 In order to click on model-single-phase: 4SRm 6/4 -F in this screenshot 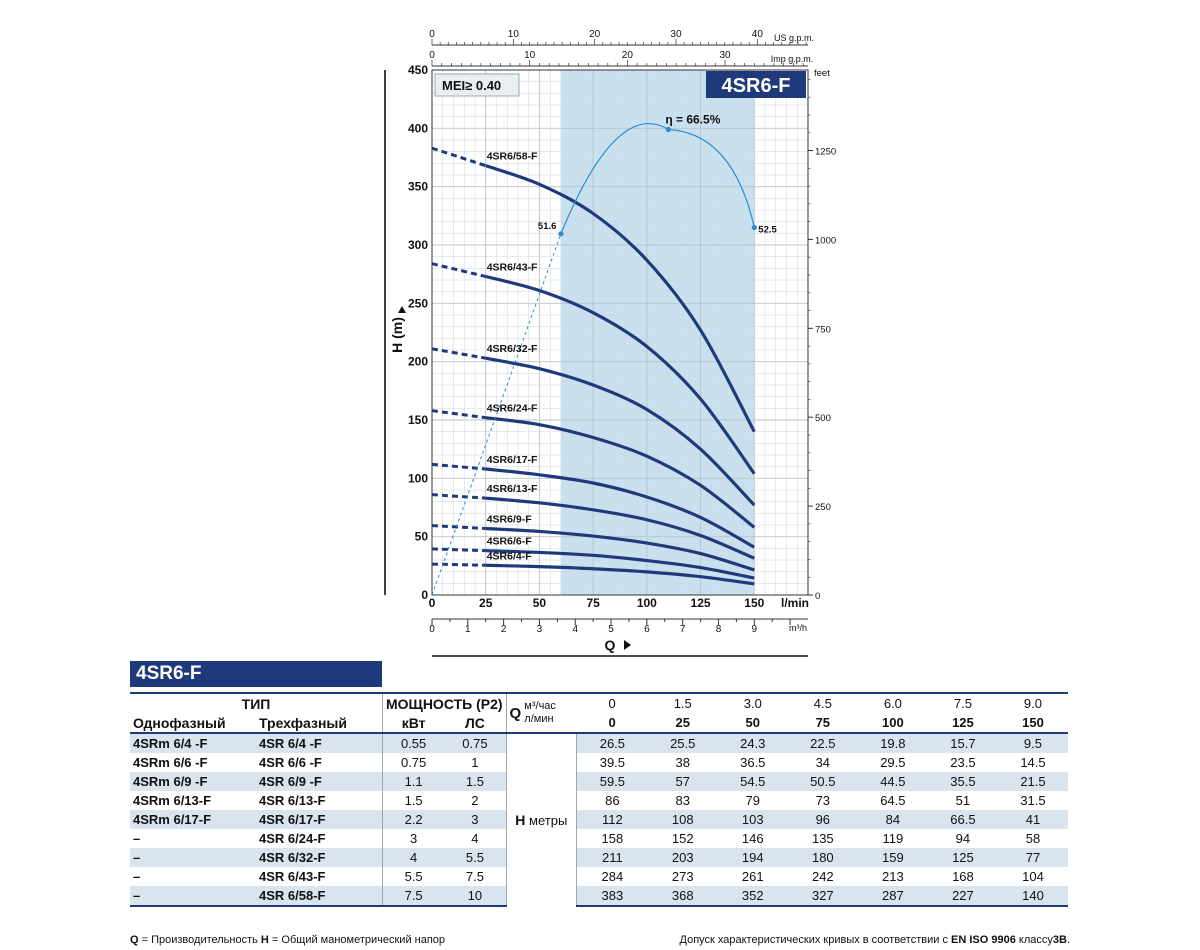, I will do `click(193, 743)`.